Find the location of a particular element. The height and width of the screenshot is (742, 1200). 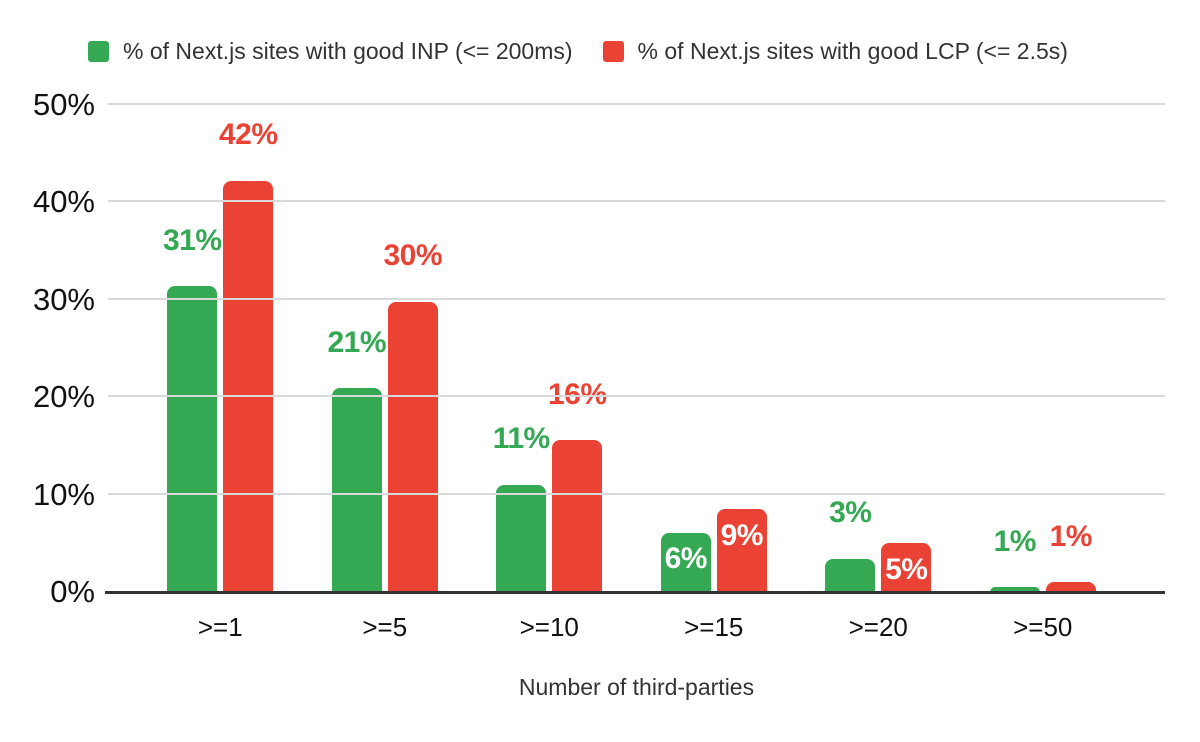

bar-value-label: 5% is located at coordinates (906, 569).